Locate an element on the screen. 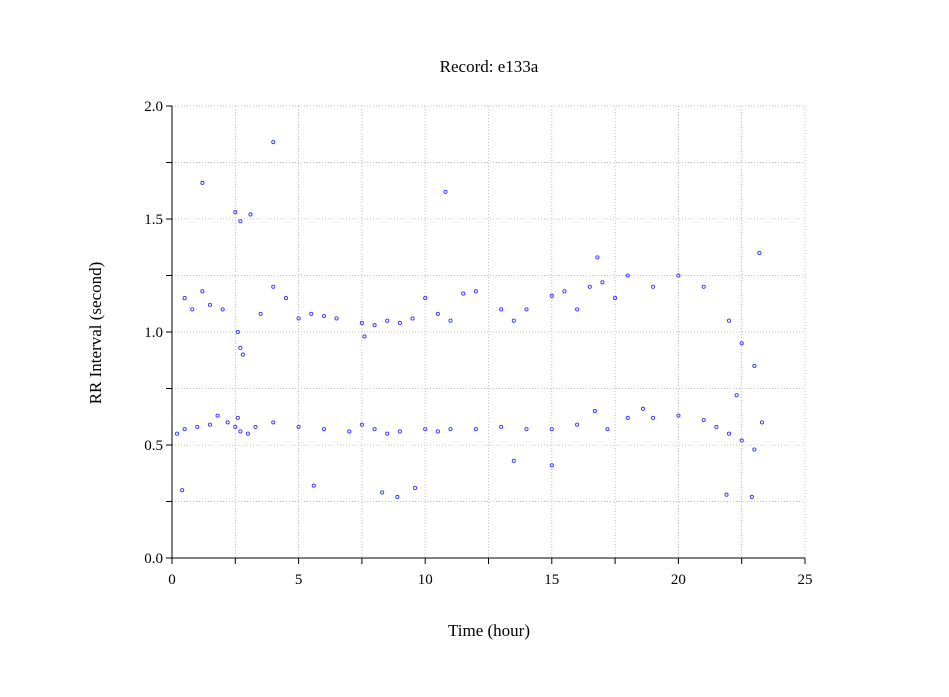 This screenshot has width=949, height=697. x-tick-label: 15 is located at coordinates (551, 580).